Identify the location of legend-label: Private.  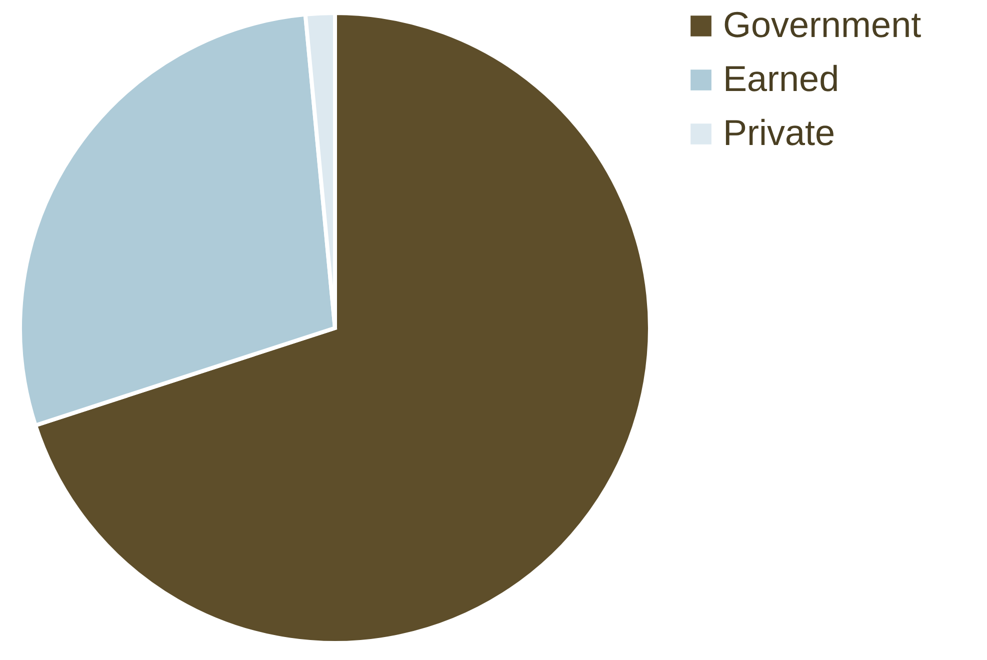
(779, 132).